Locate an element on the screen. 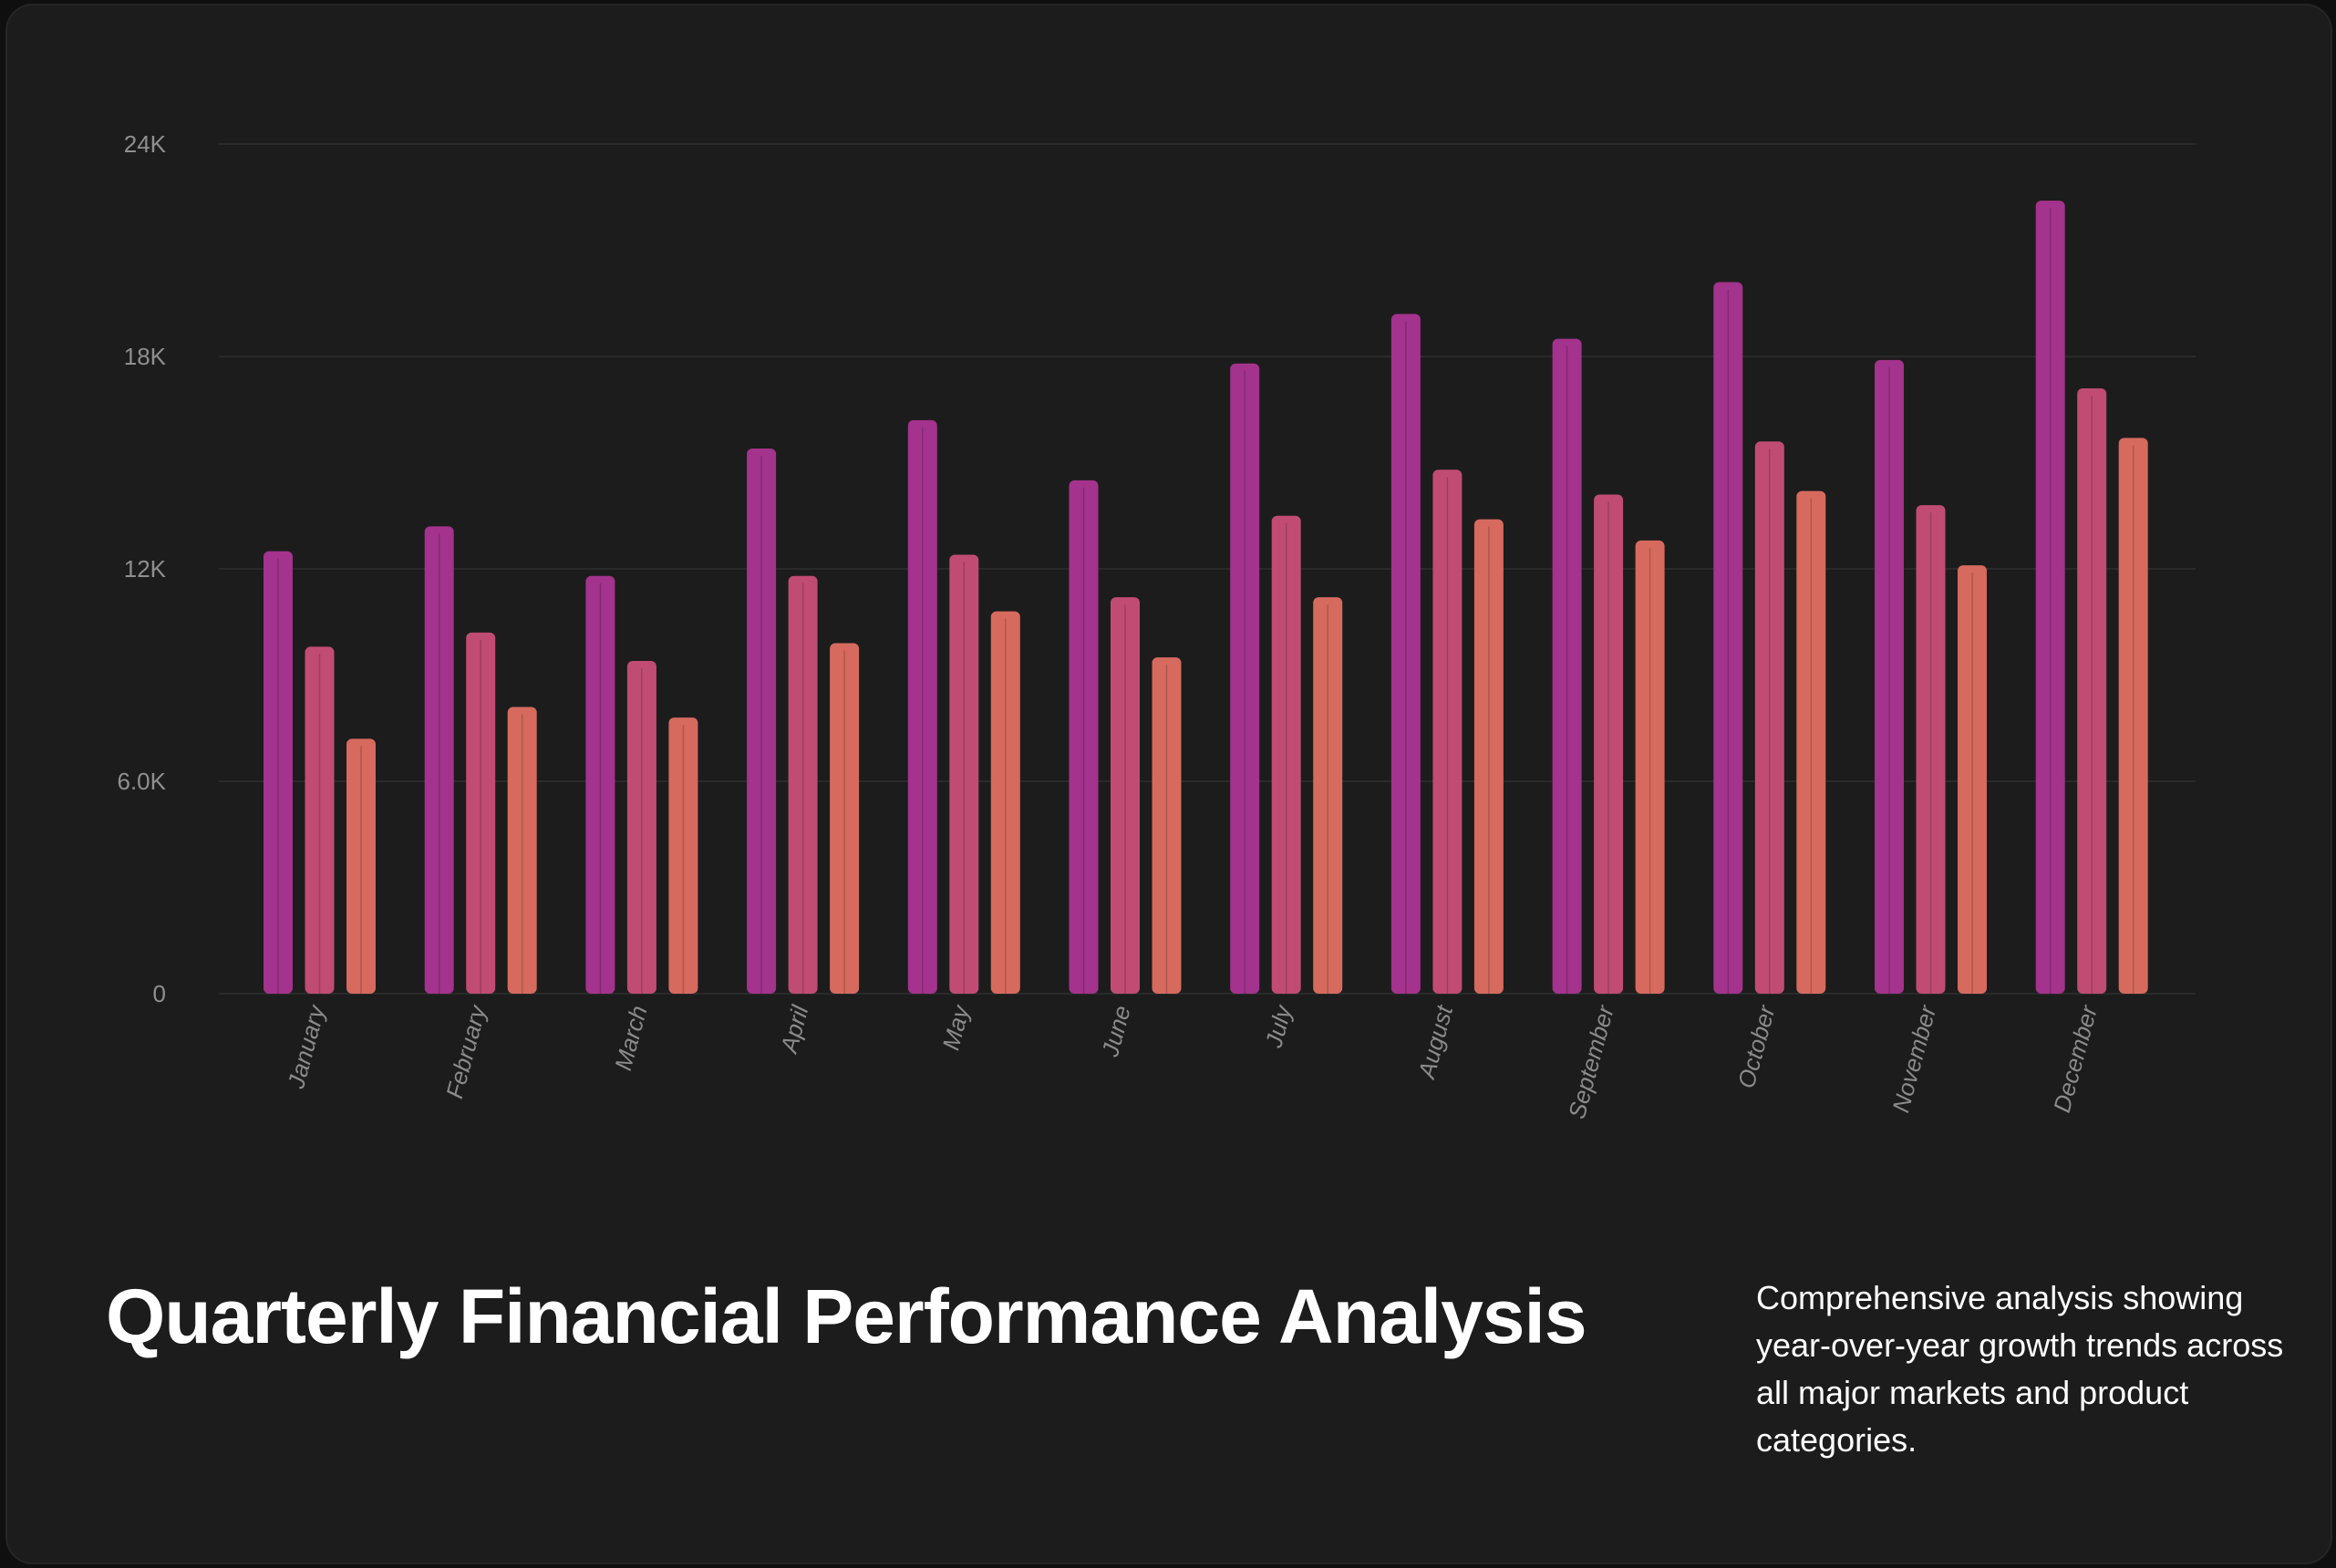 This screenshot has height=1568, width=2336. bar-1-january is located at coordinates (278, 772).